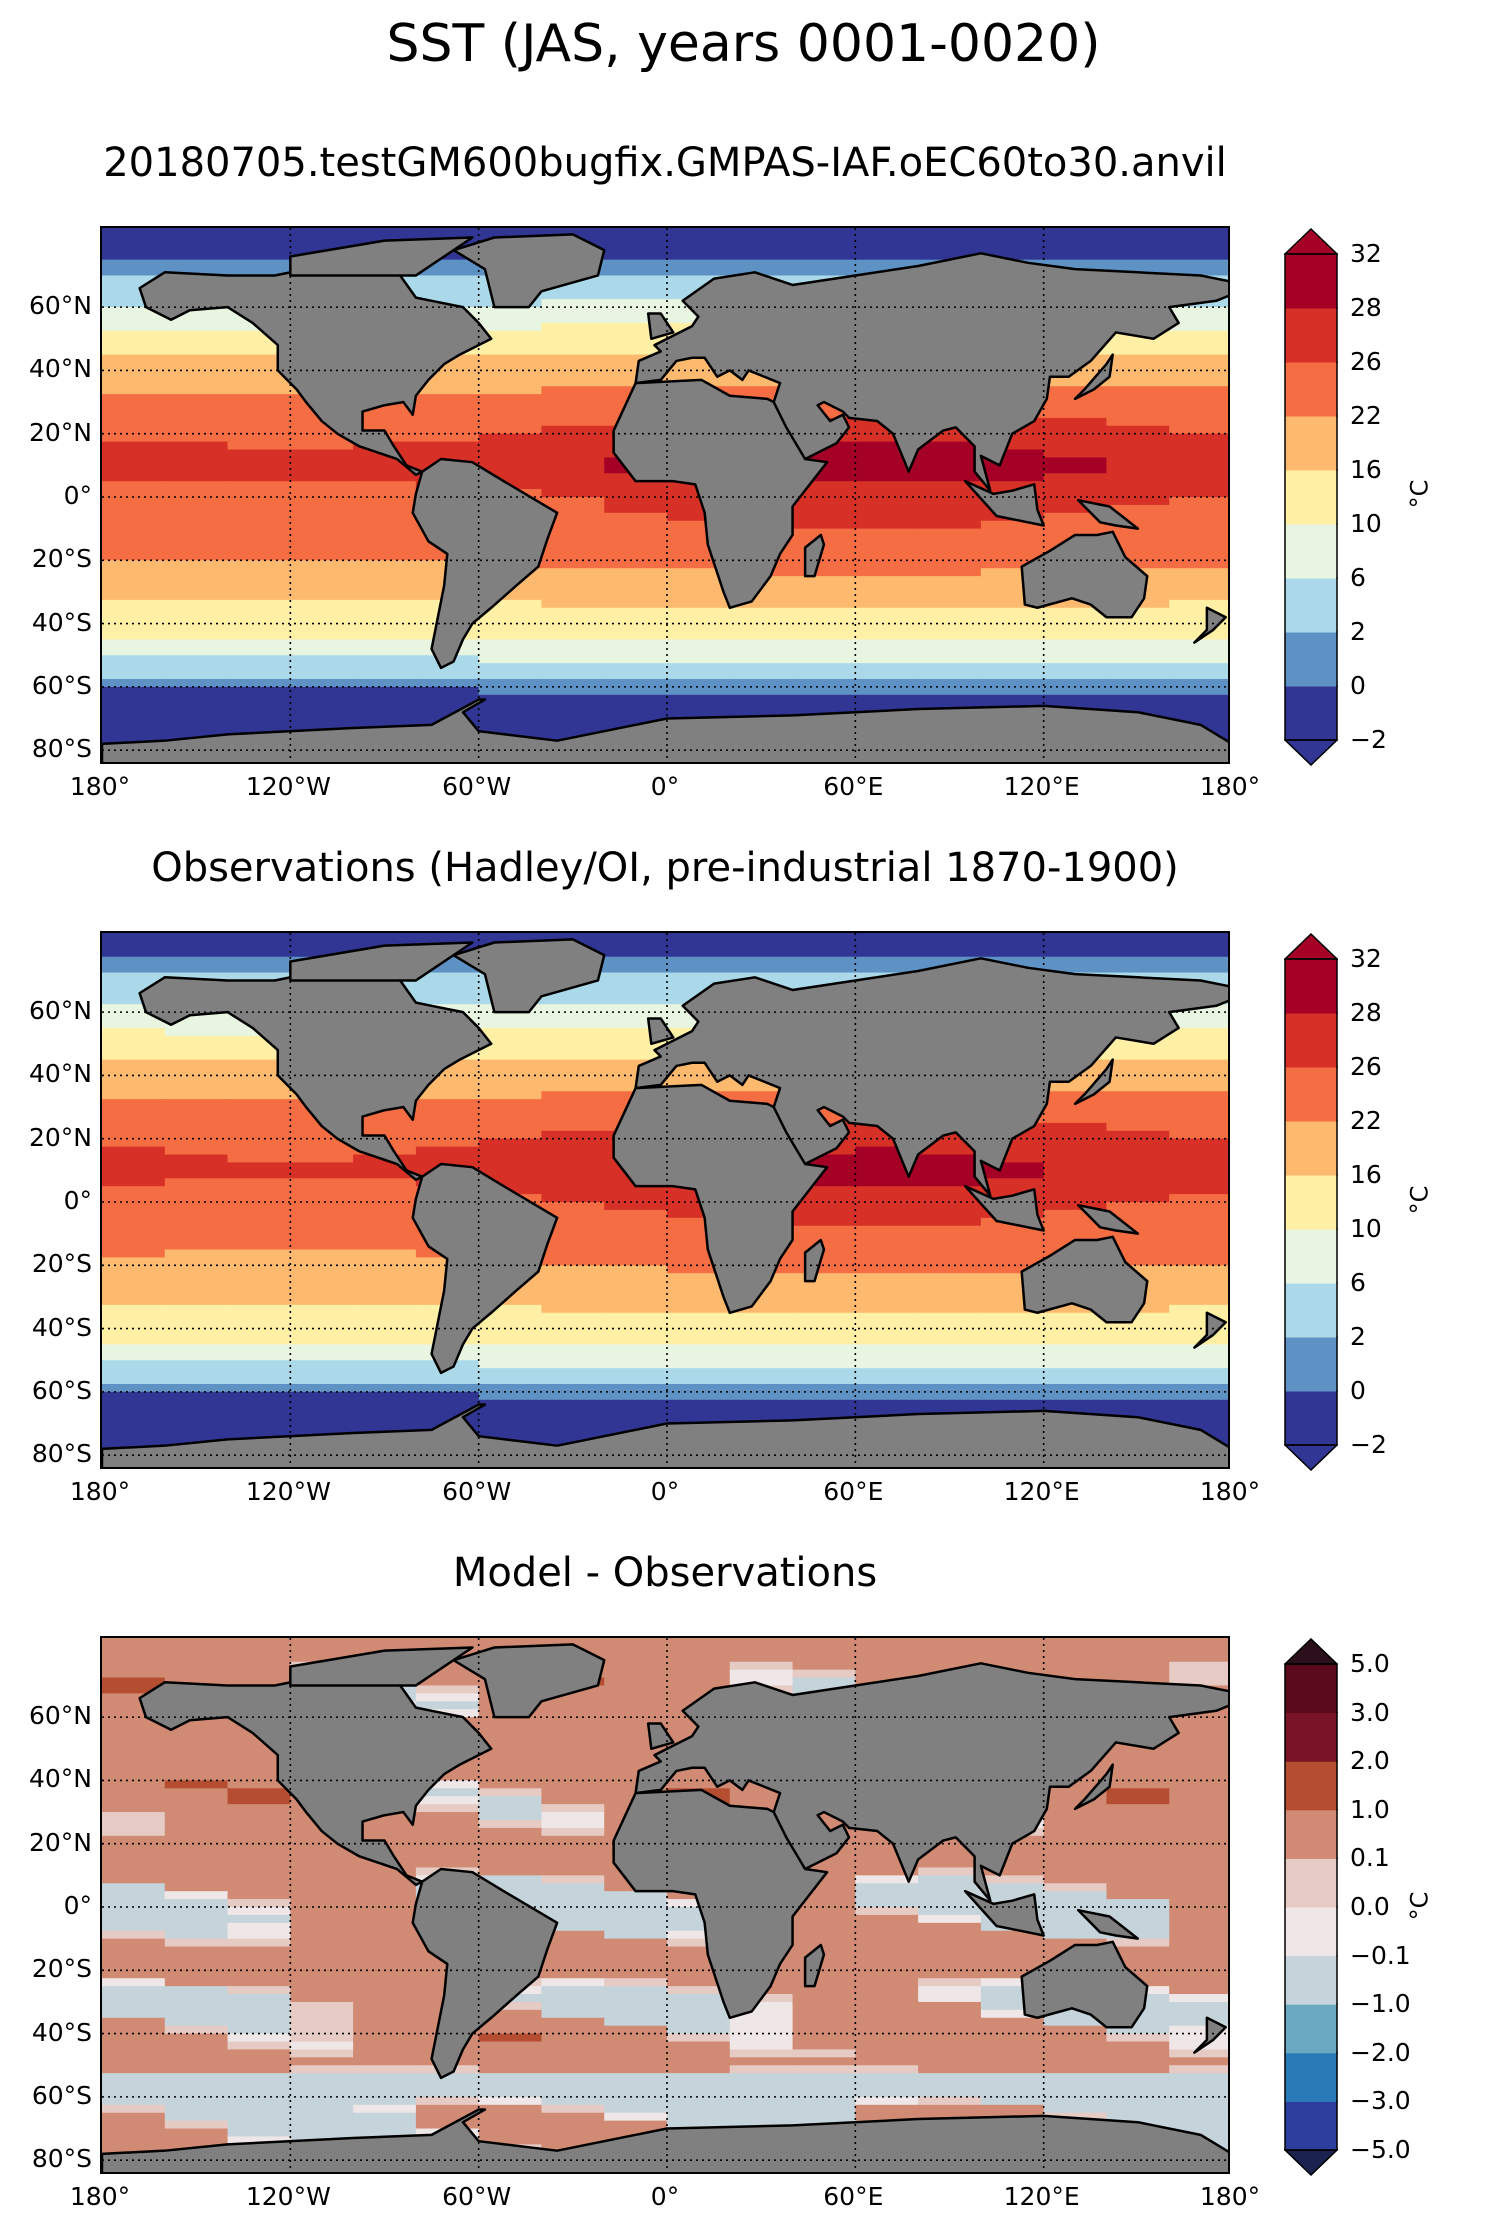 This screenshot has width=1487, height=2235. Describe the element at coordinates (477, 2196) in the screenshot. I see `x-tick-label: 60°W` at that location.